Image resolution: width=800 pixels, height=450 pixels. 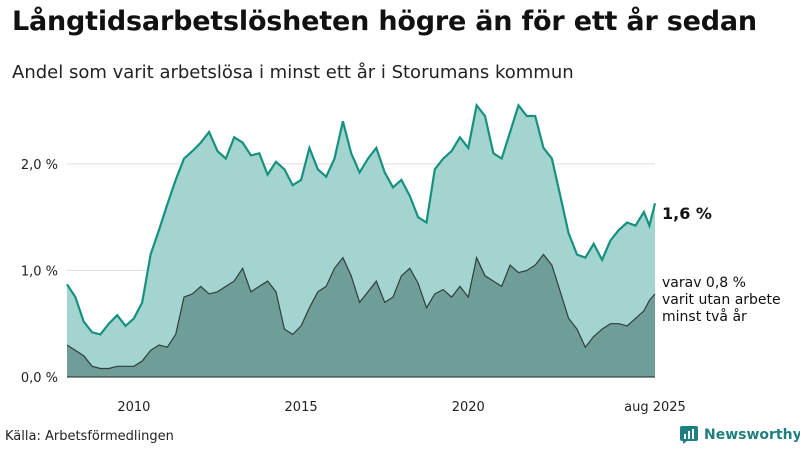 What do you see at coordinates (39, 165) in the screenshot?
I see `y-tick-label: 2,0 %` at bounding box center [39, 165].